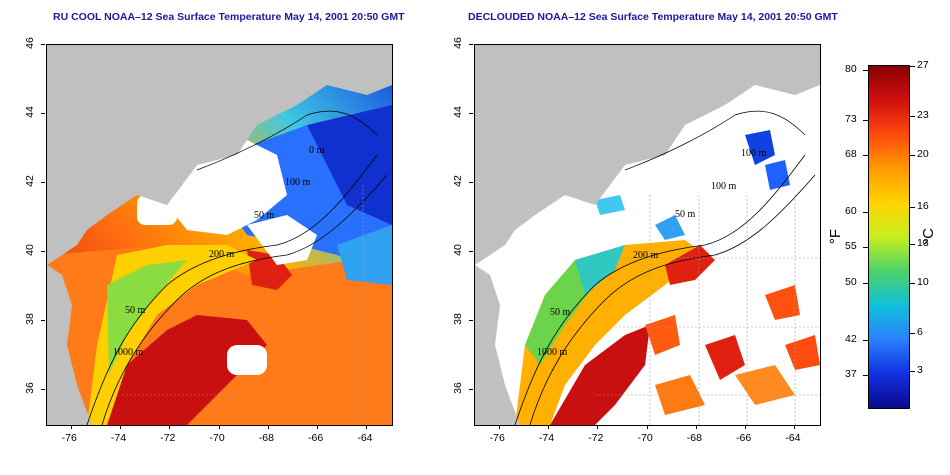  I want to click on right-y-tick-label: 46, so click(457, 43).